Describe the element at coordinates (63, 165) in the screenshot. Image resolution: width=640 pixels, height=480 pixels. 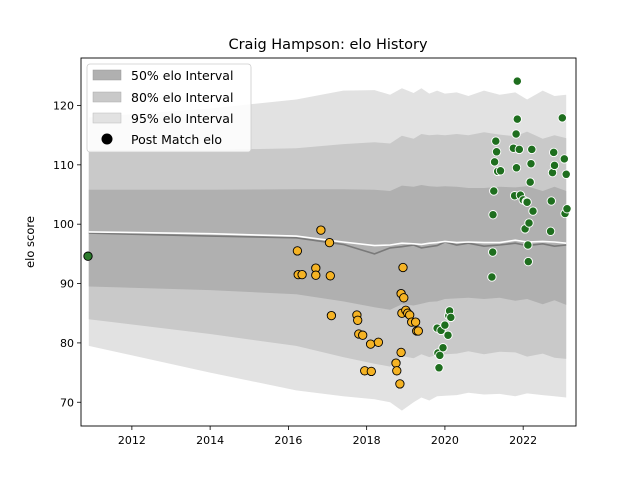
I see `y-tick-label: 110` at that location.